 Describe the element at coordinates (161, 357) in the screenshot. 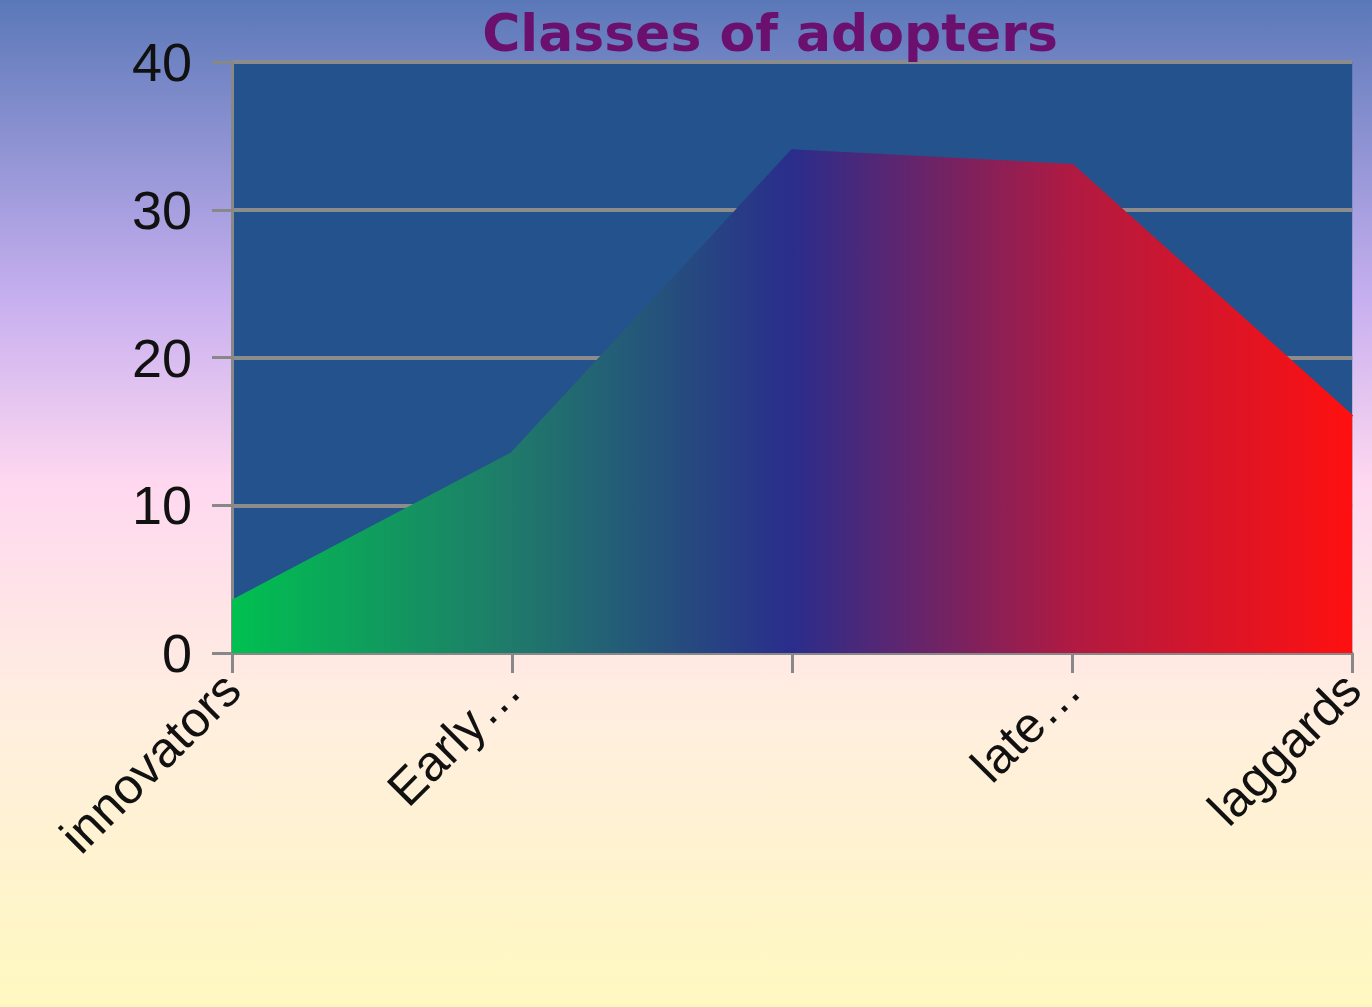

I see `y-tick-label: 20` at that location.